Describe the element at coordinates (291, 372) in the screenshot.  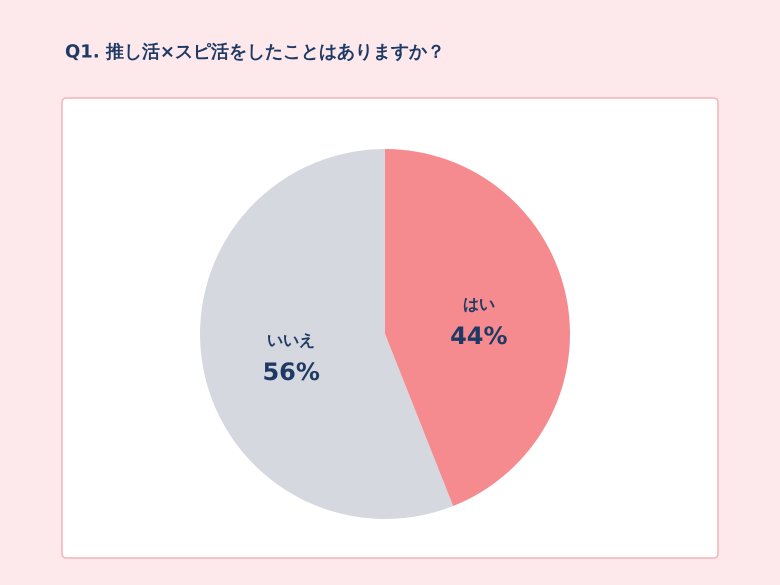
I see `data-label: 56%` at that location.